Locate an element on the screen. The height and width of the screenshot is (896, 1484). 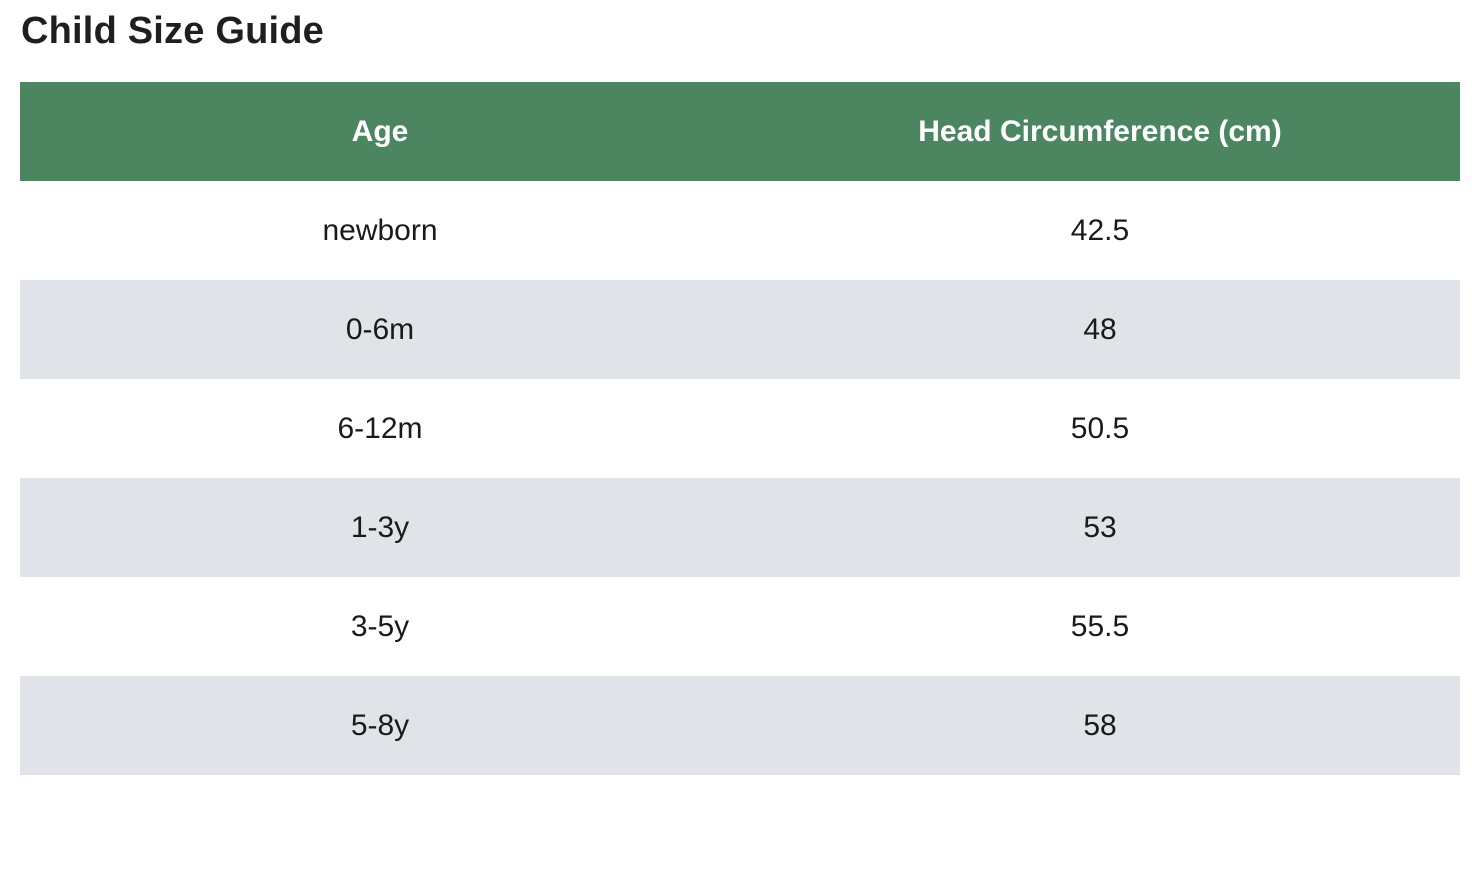
table-row: newborn 42.5 is located at coordinates (740, 230).